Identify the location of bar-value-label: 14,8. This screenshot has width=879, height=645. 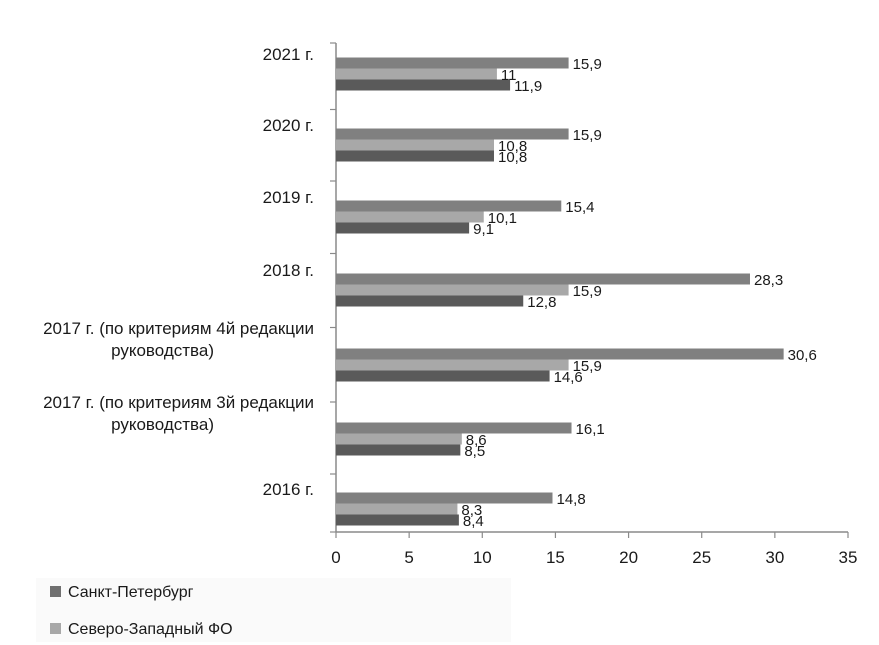
(571, 499).